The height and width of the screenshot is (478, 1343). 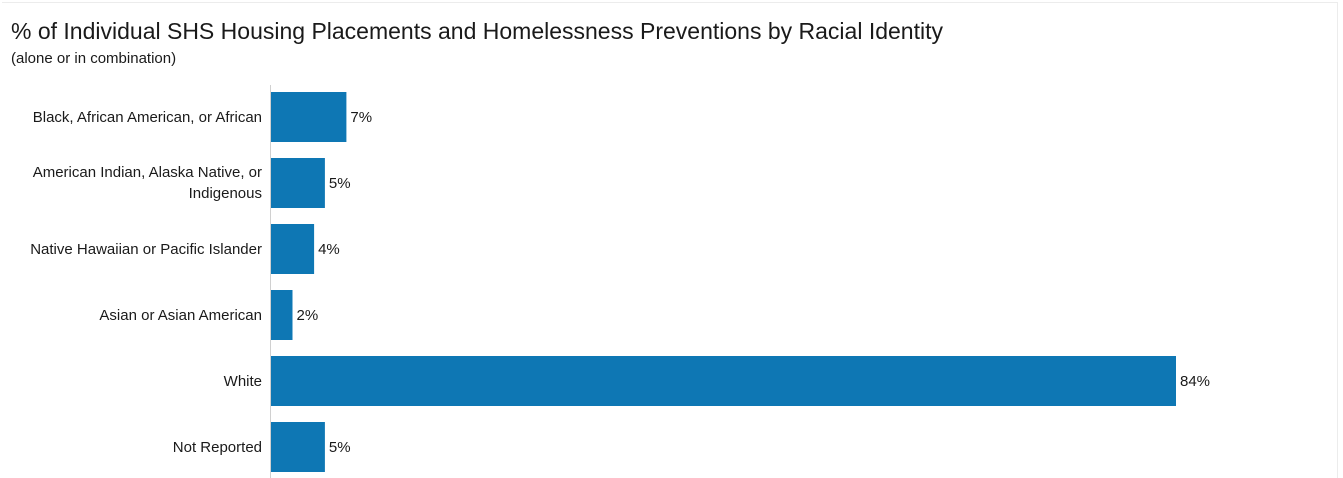 I want to click on category-label: Native Hawaiian or Pacific Islander, so click(x=146, y=249).